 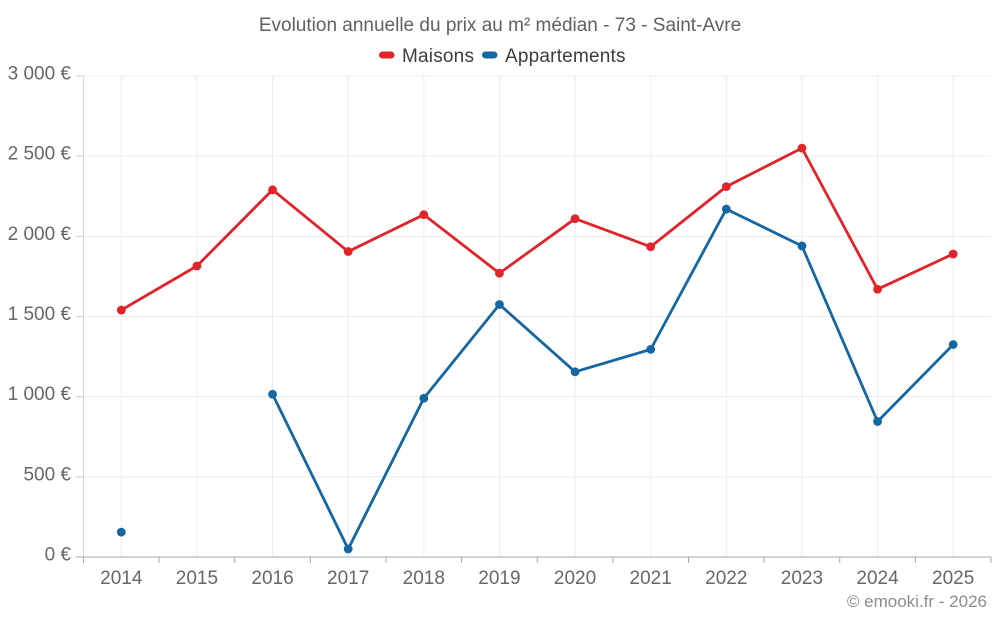 What do you see at coordinates (953, 578) in the screenshot?
I see `x-axis-label-2025: 2025` at bounding box center [953, 578].